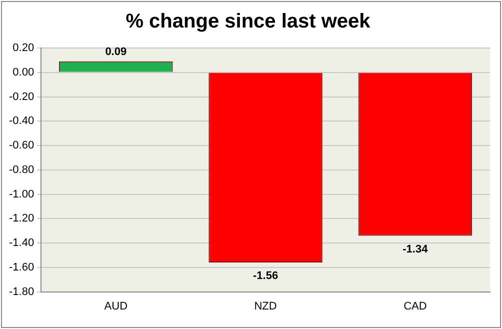 The height and width of the screenshot is (329, 502). I want to click on y-tick-label: 0.00, so click(23, 72).